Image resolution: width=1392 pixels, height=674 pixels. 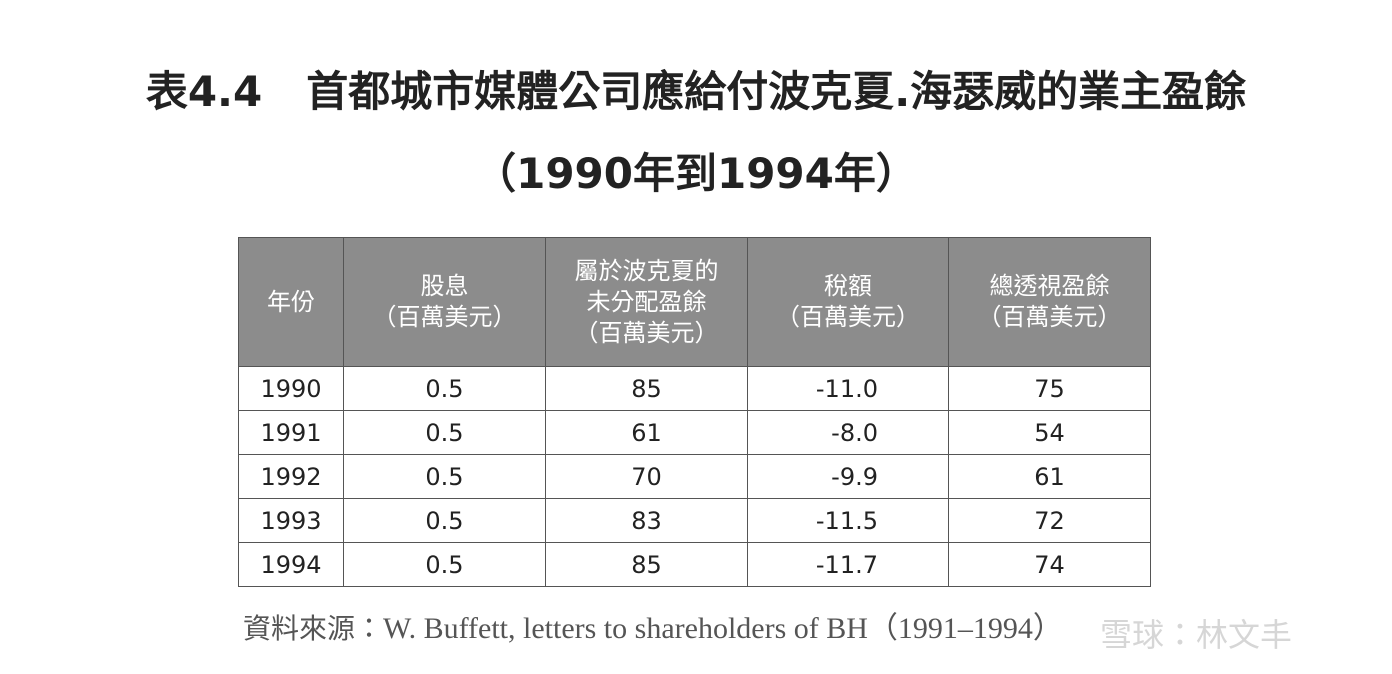 What do you see at coordinates (291, 564) in the screenshot?
I see `table-cell: 1994` at bounding box center [291, 564].